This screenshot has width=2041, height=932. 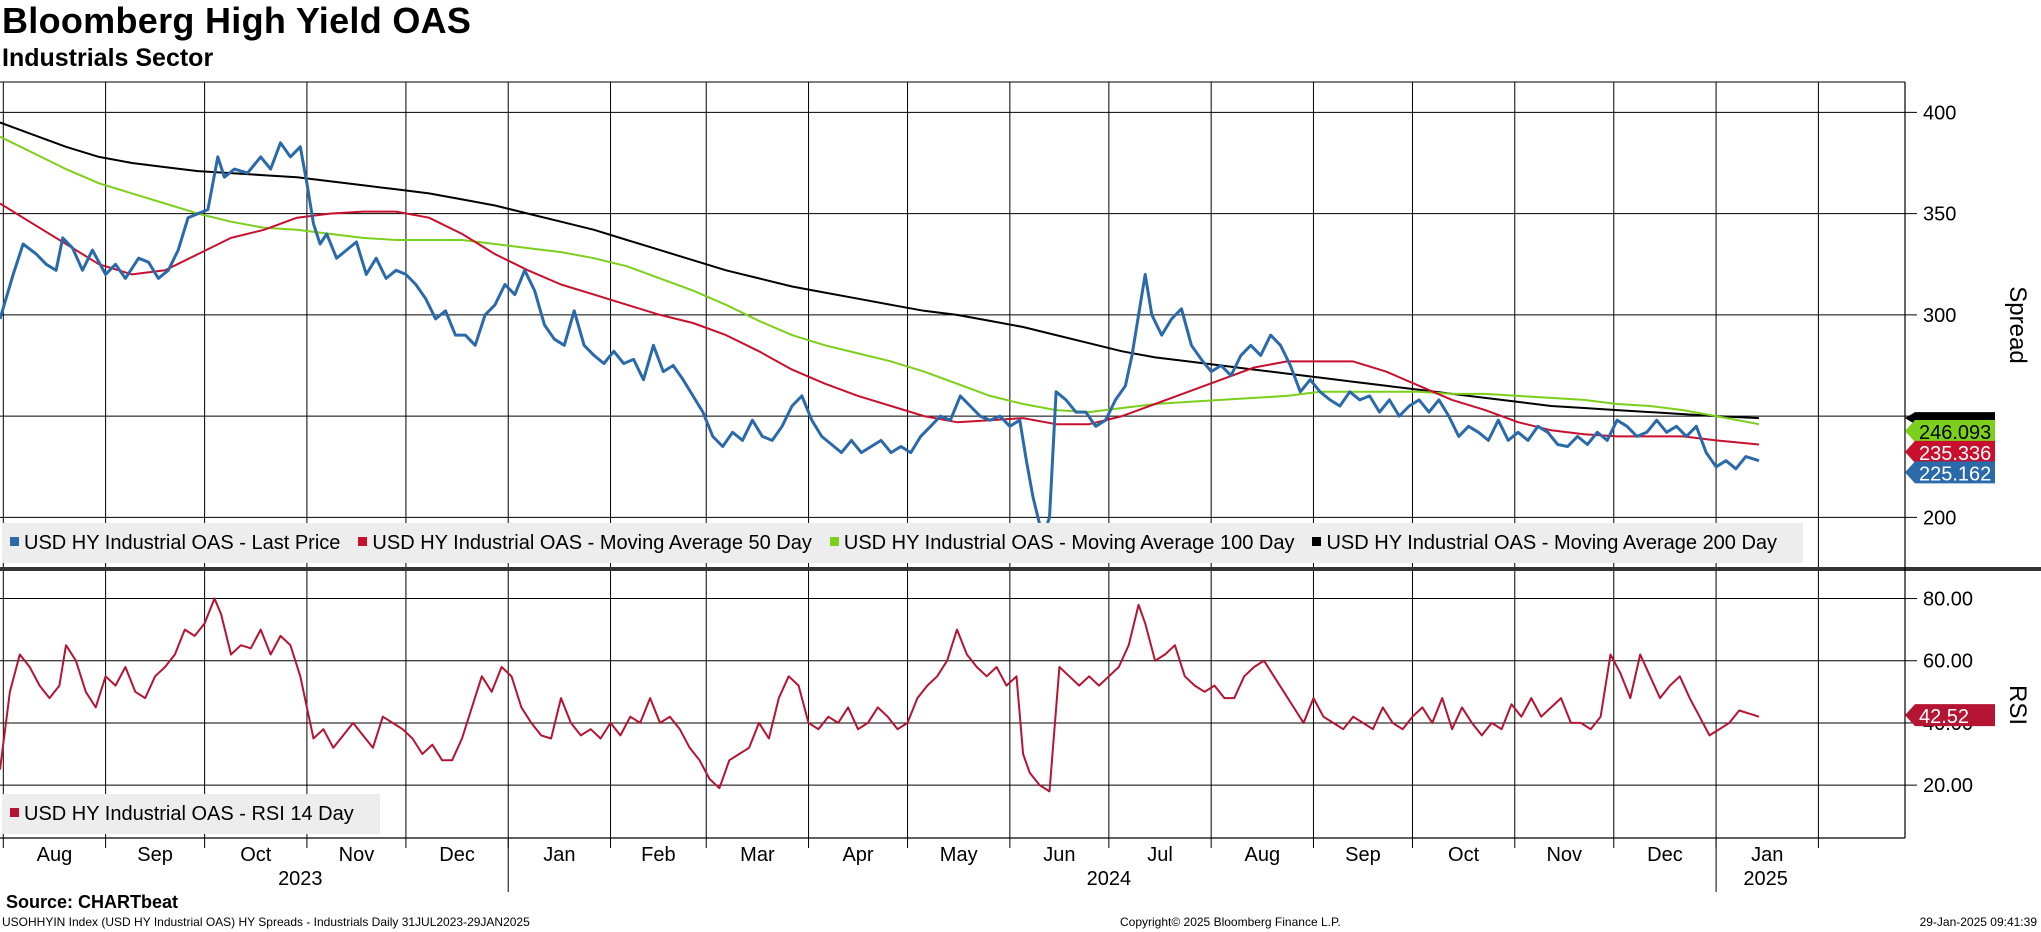 I want to click on legend-item-rsi: USD HY Industrial OAS - RSI 14 Day, so click(x=182, y=814).